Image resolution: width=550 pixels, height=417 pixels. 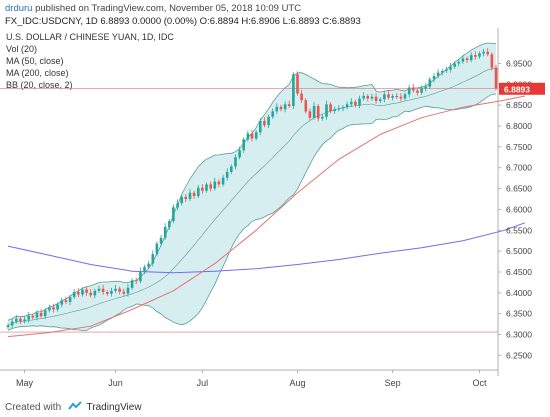 What do you see at coordinates (115, 383) in the screenshot?
I see `x-tick-label: Jun` at bounding box center [115, 383].